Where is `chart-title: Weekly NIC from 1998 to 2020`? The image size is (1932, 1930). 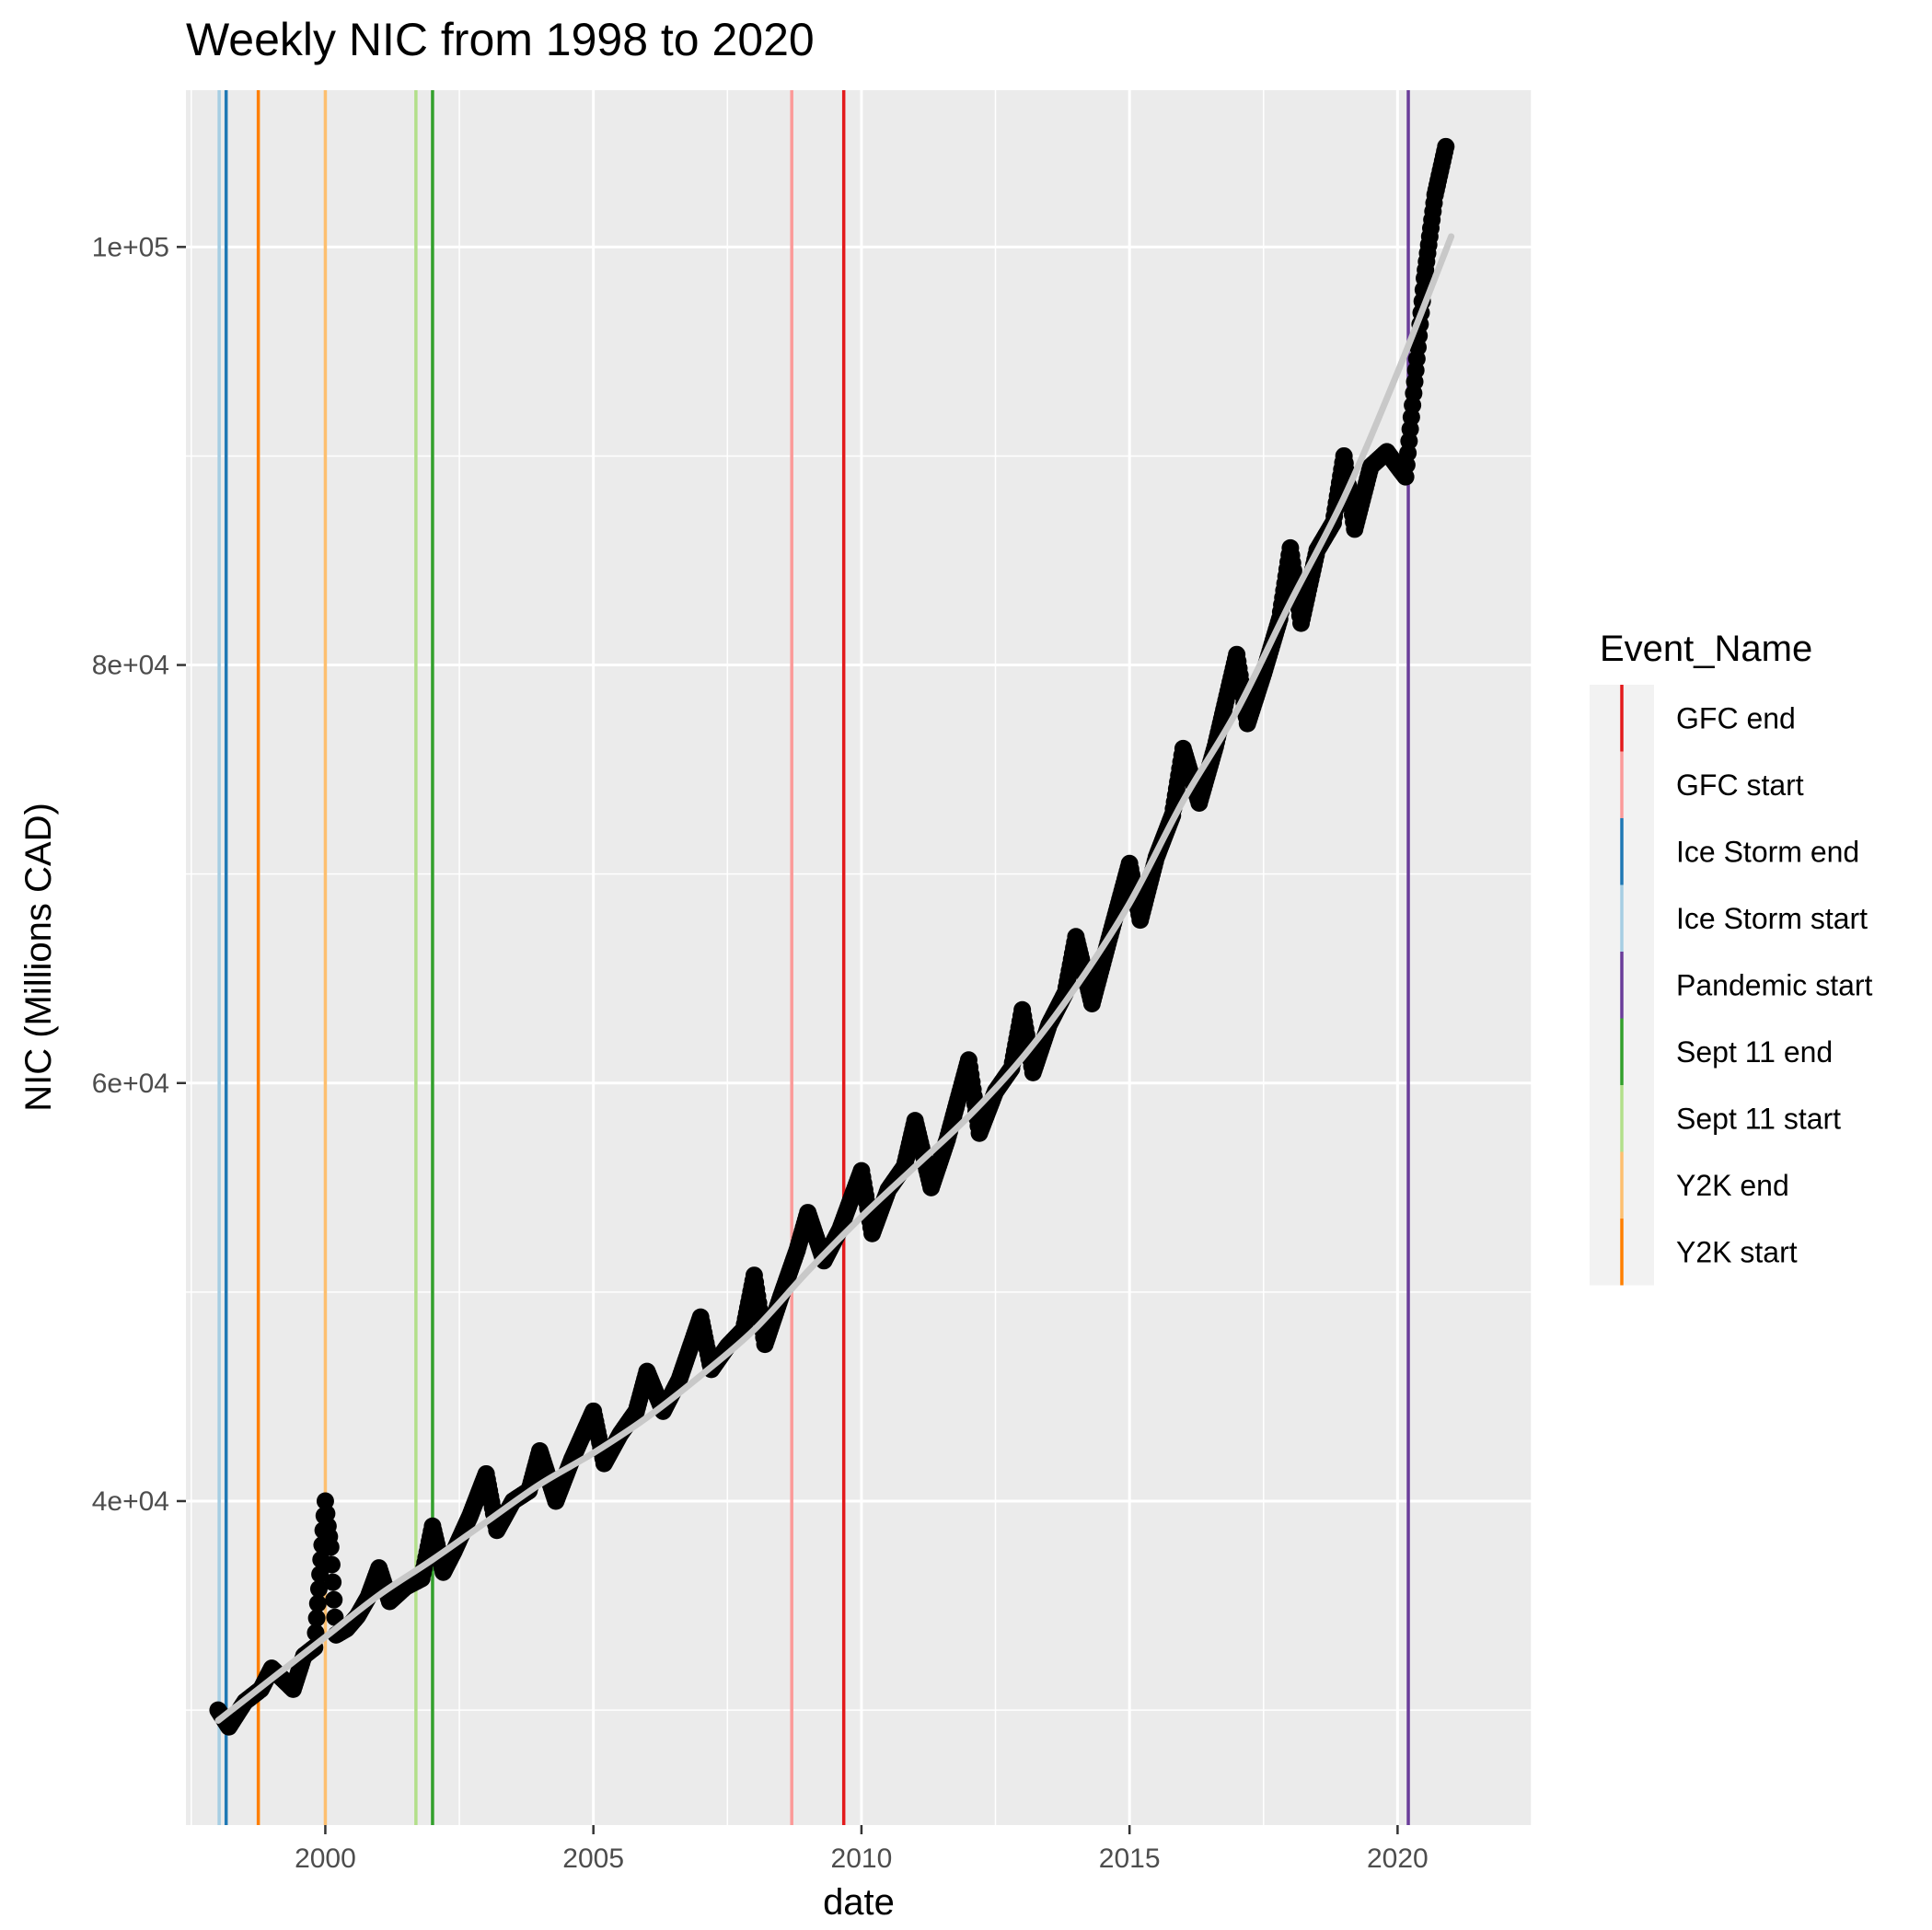 chart-title: Weekly NIC from 1998 to 2020 is located at coordinates (501, 39).